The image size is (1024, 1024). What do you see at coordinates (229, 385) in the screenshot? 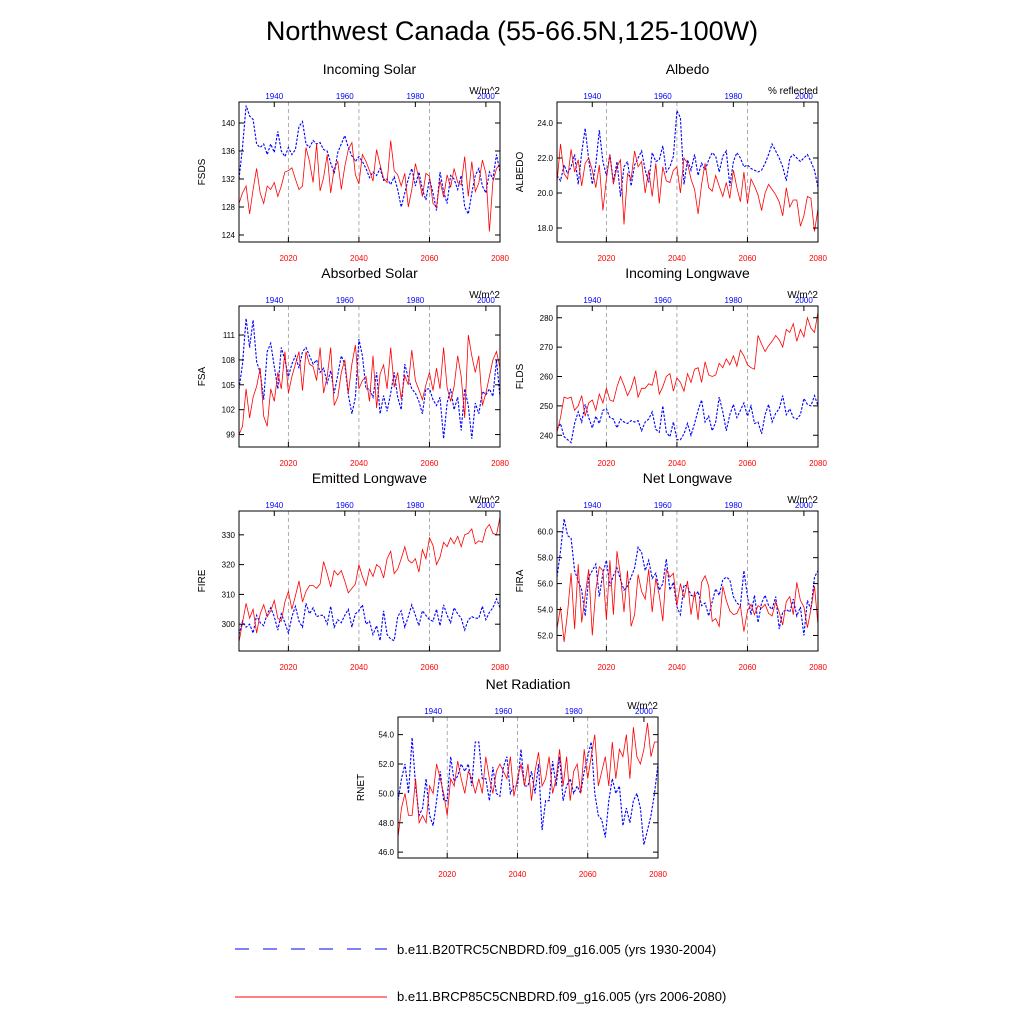
I see `y-tick-label: 105` at bounding box center [229, 385].